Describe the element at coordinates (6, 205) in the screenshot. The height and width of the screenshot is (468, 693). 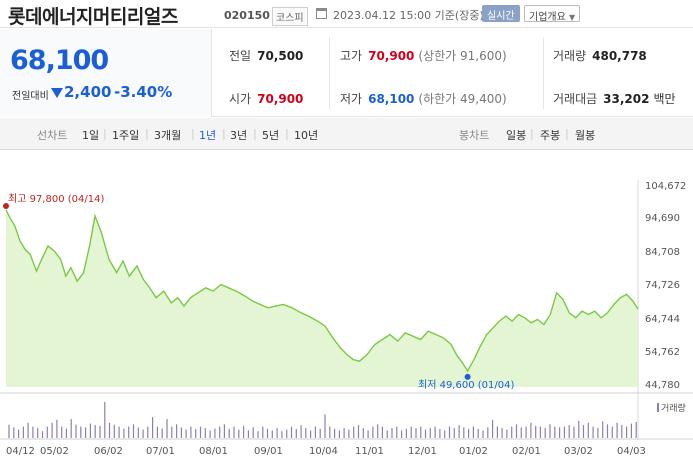
I see `high-marker` at that location.